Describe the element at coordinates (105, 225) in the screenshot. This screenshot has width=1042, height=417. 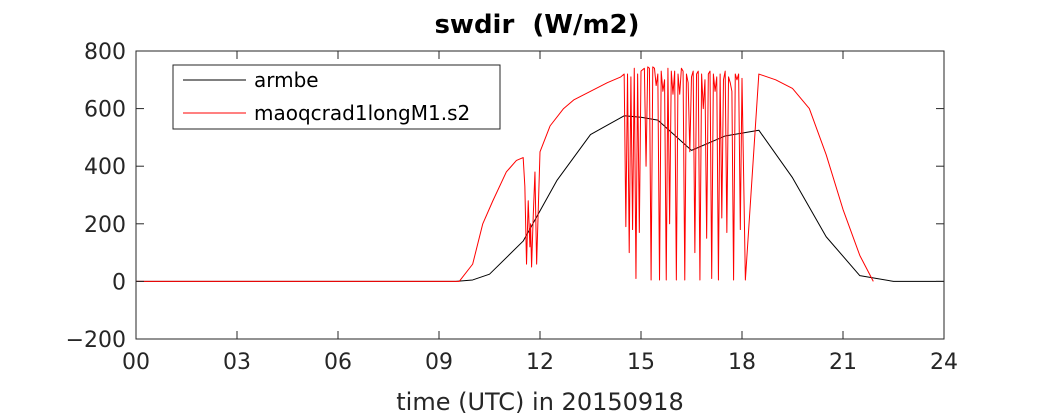
I see `y-tick-label: 200` at that location.